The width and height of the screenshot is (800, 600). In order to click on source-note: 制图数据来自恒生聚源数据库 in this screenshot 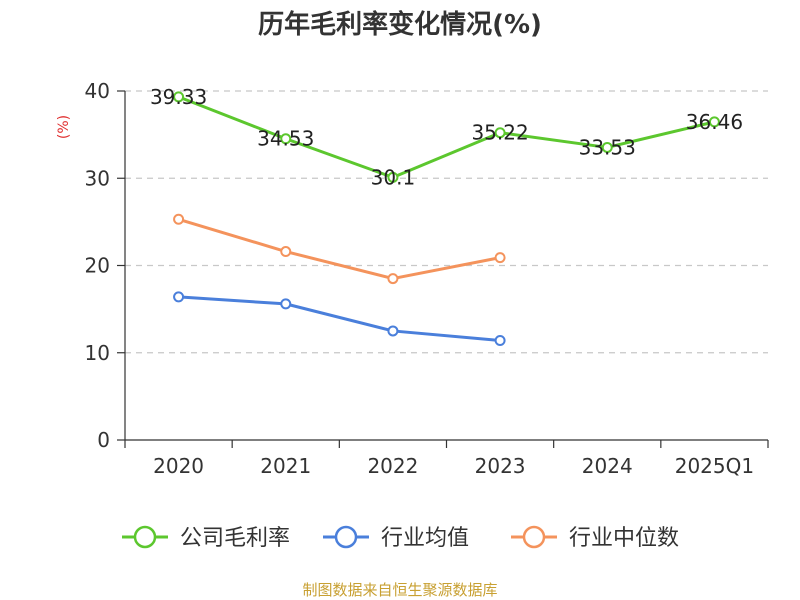, I will do `click(399, 590)`.